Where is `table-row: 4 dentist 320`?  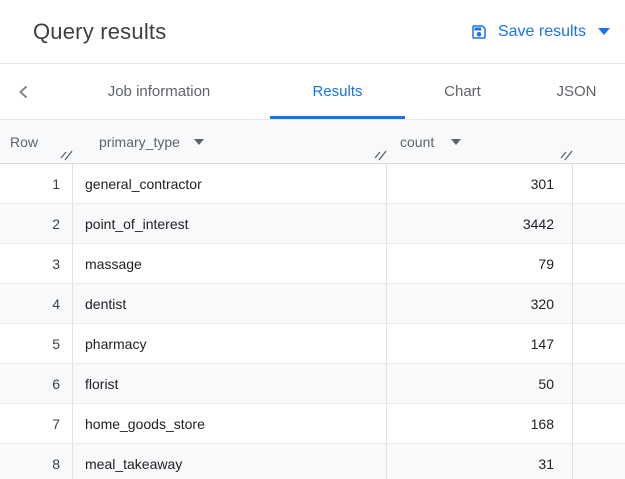 table-row: 4 dentist 320 is located at coordinates (312, 304).